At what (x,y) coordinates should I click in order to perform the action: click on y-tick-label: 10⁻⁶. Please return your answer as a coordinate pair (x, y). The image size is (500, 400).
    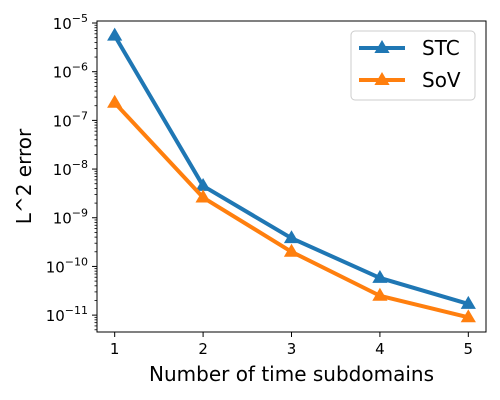
    Looking at the image, I should click on (70, 71).